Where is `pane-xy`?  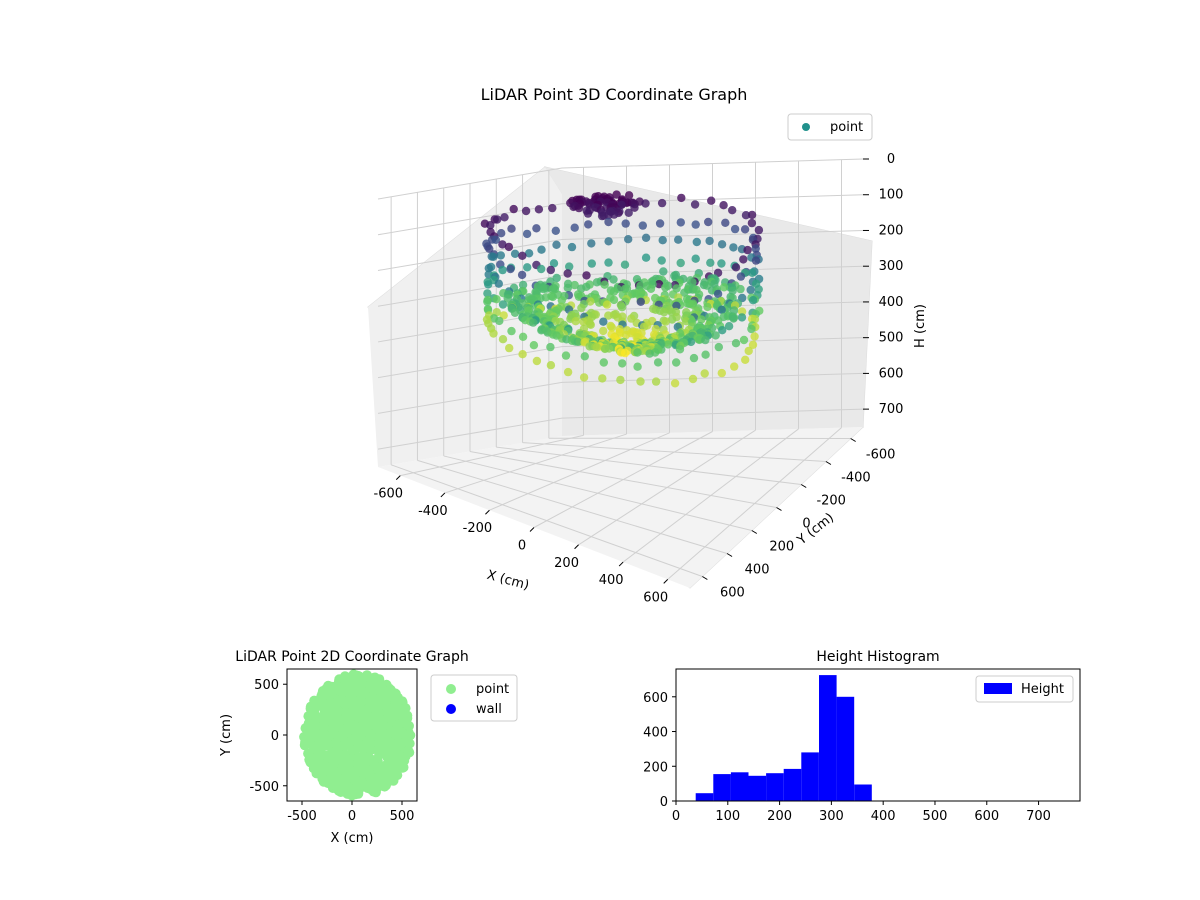 pane-xy is located at coordinates (620, 507).